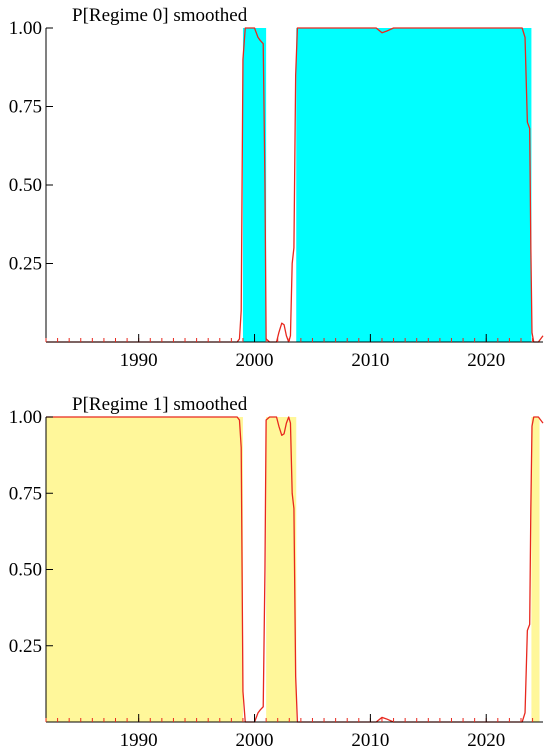 The width and height of the screenshot is (550, 755). Describe the element at coordinates (160, 15) in the screenshot. I see `panel-title: P[Regime 0] smoothed` at that location.